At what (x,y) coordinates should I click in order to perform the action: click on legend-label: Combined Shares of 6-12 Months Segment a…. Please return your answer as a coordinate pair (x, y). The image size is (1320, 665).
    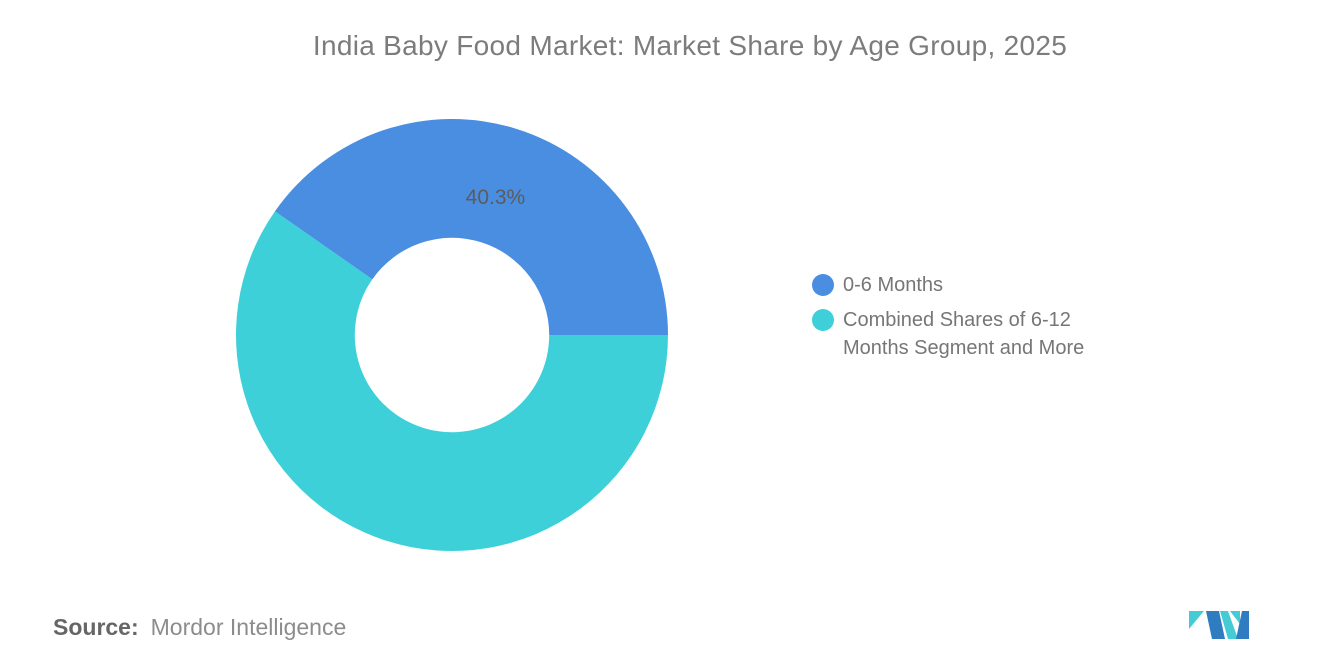
    Looking at the image, I should click on (964, 334).